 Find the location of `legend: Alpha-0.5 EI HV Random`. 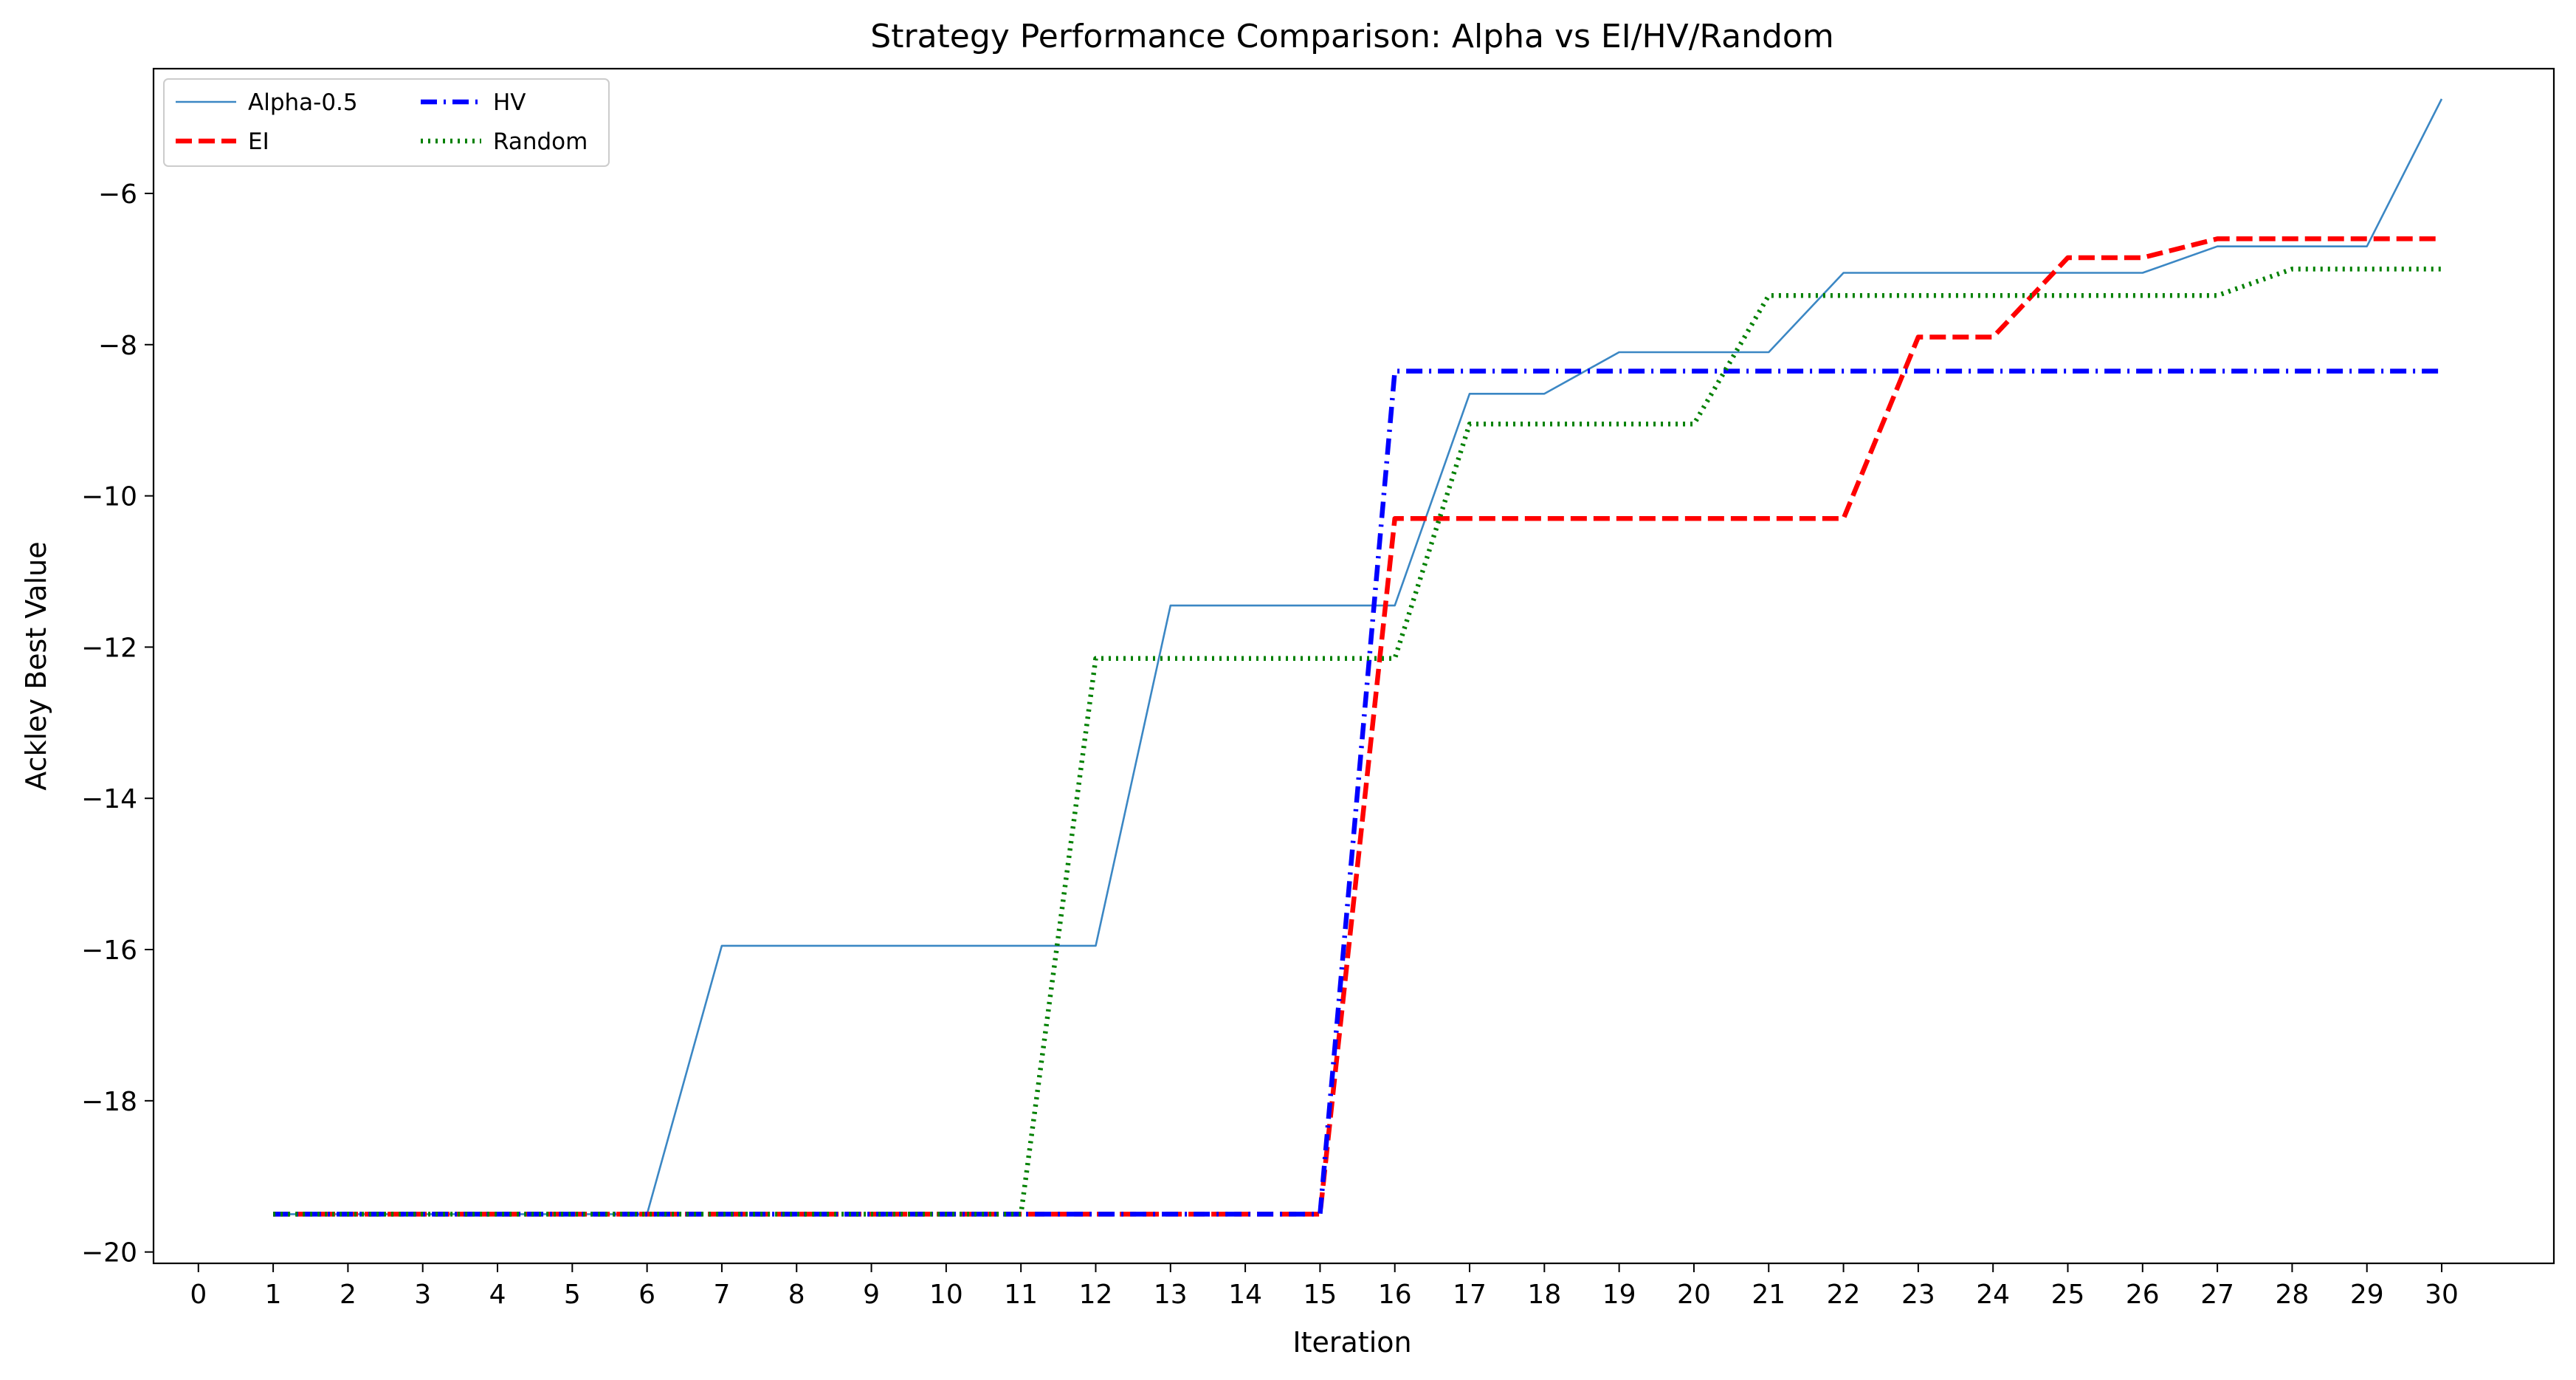

legend: Alpha-0.5 EI HV Random is located at coordinates (387, 122).